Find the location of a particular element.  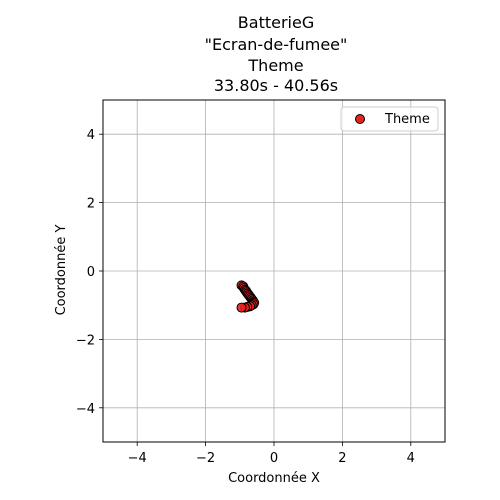

y-tick-label: 4 is located at coordinates (91, 135).